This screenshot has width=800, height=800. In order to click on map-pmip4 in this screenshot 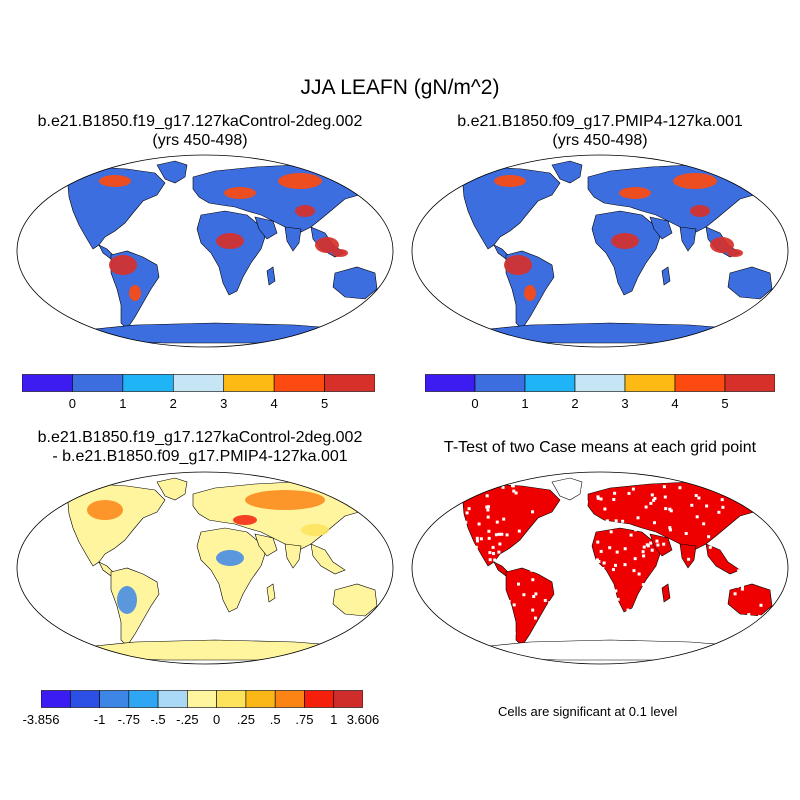, I will do `click(600, 251)`.